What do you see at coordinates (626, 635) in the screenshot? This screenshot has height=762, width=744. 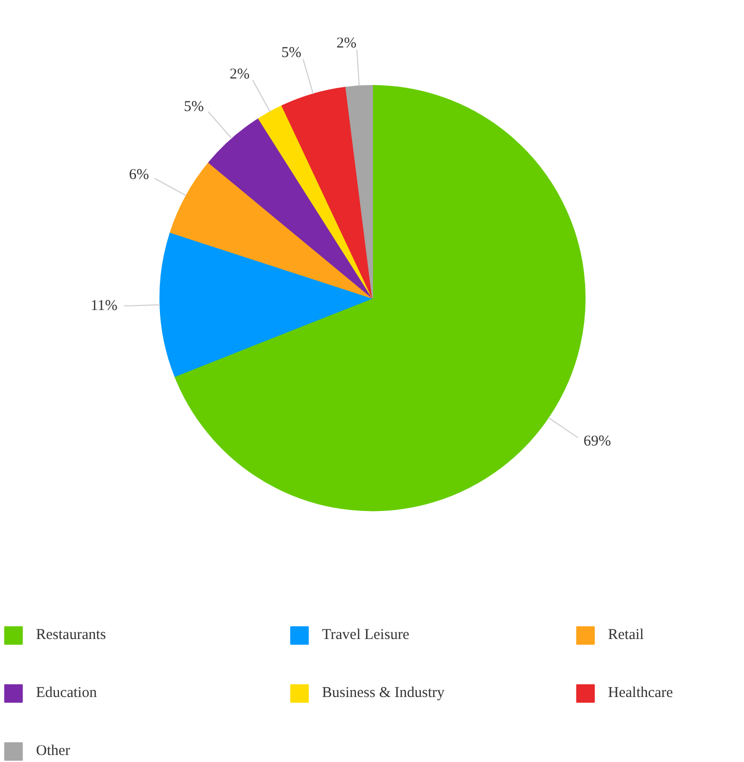 I see `legend-label: Retail` at bounding box center [626, 635].